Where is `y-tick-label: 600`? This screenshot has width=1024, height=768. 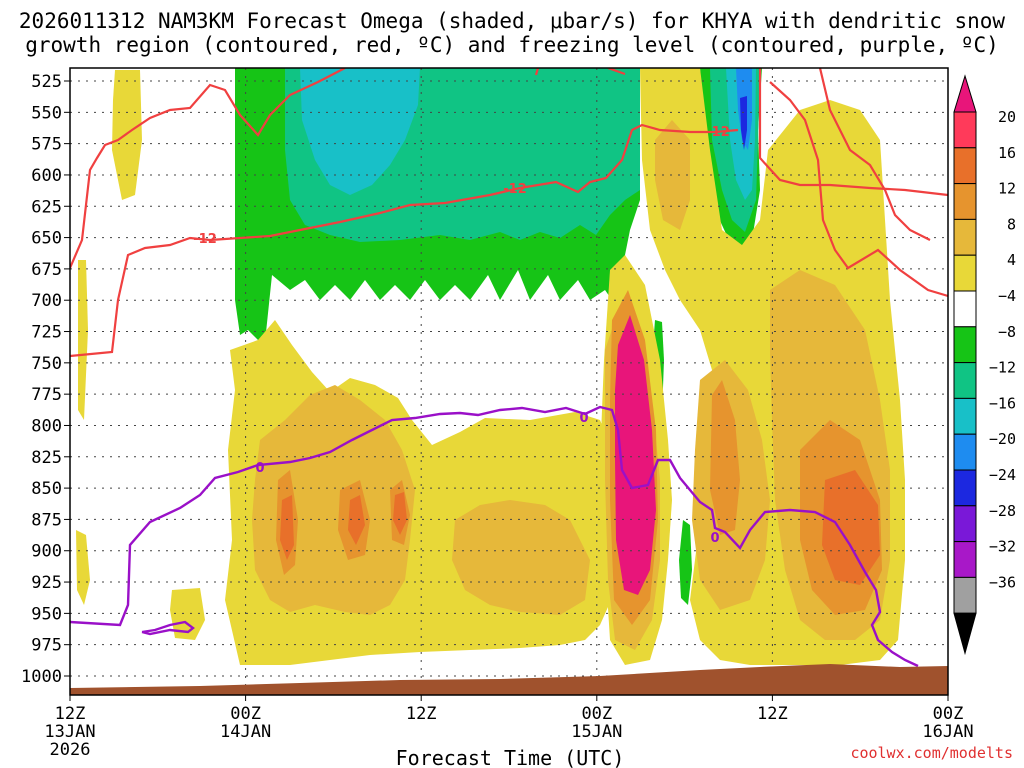 y-tick-label: 600 is located at coordinates (46, 176).